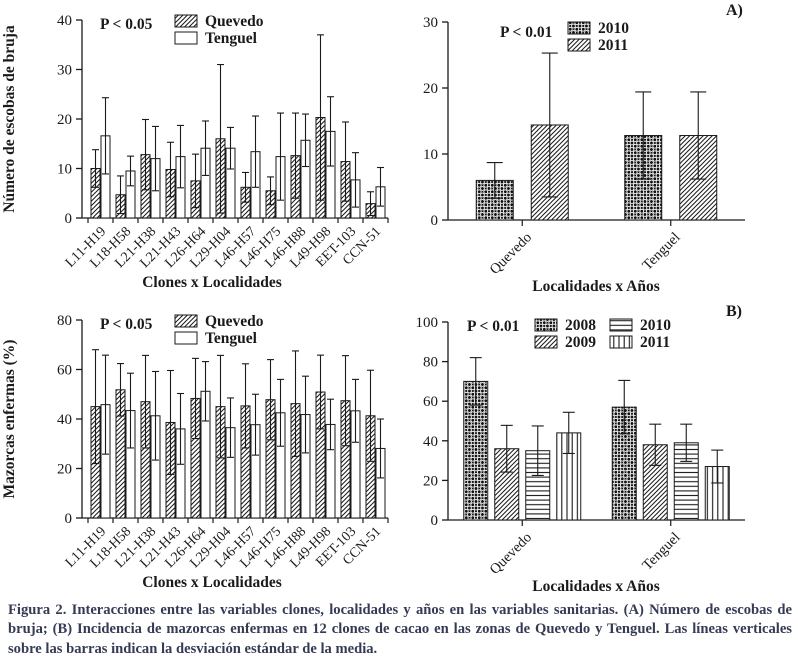  What do you see at coordinates (9, 419) in the screenshot?
I see `y-axis-title: Mazorcas enfermas (%)` at bounding box center [9, 419].